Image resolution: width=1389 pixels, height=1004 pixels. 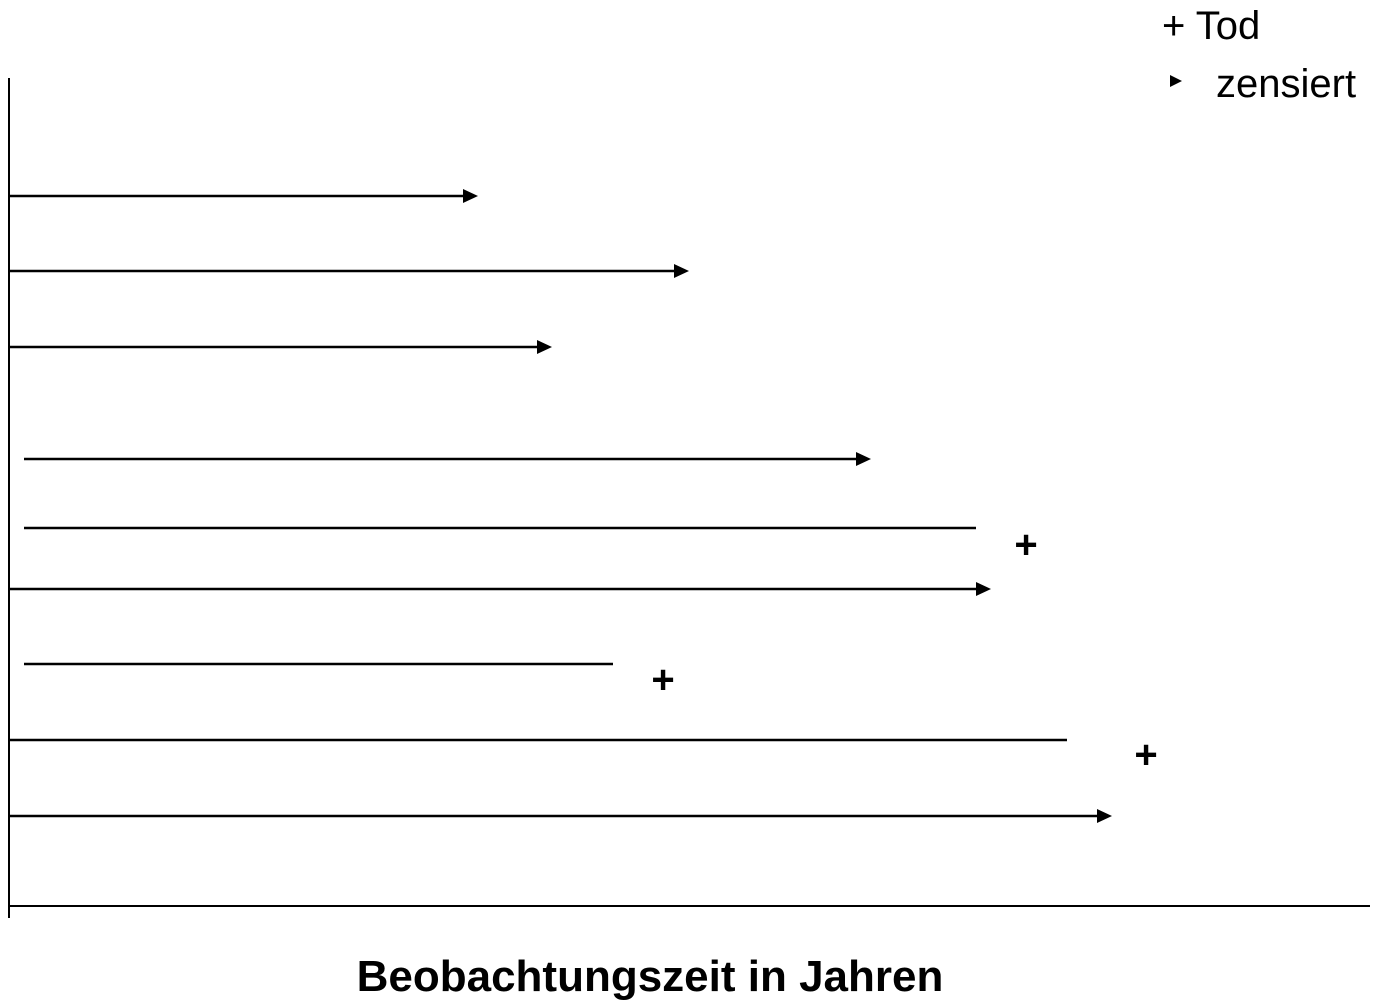 What do you see at coordinates (583, 755) in the screenshot?
I see `observation-row-8: +` at bounding box center [583, 755].